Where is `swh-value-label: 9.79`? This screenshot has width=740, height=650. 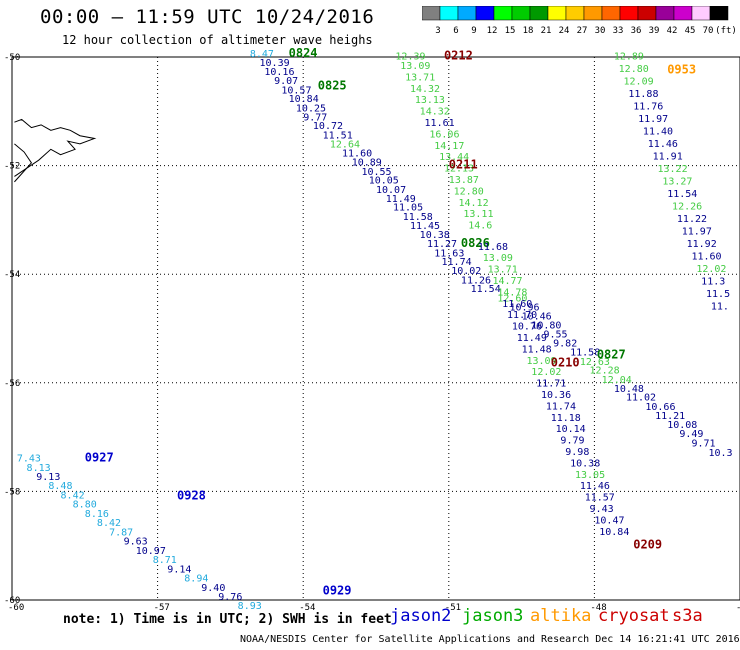
swh-value-label: 9.79 is located at coordinates (572, 441).